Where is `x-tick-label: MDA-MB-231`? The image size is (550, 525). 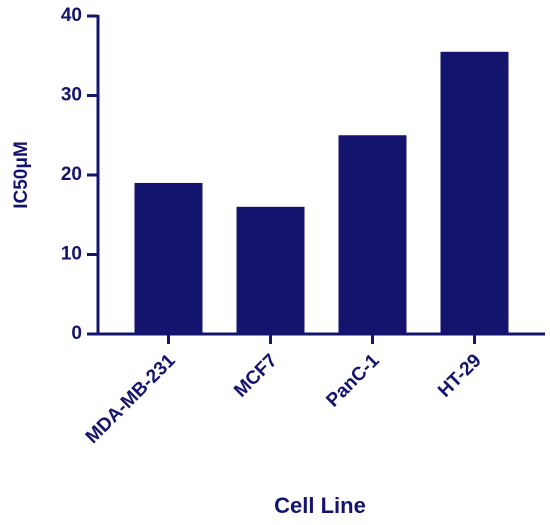
x-tick-label: MDA-MB-231 is located at coordinates (131, 399).